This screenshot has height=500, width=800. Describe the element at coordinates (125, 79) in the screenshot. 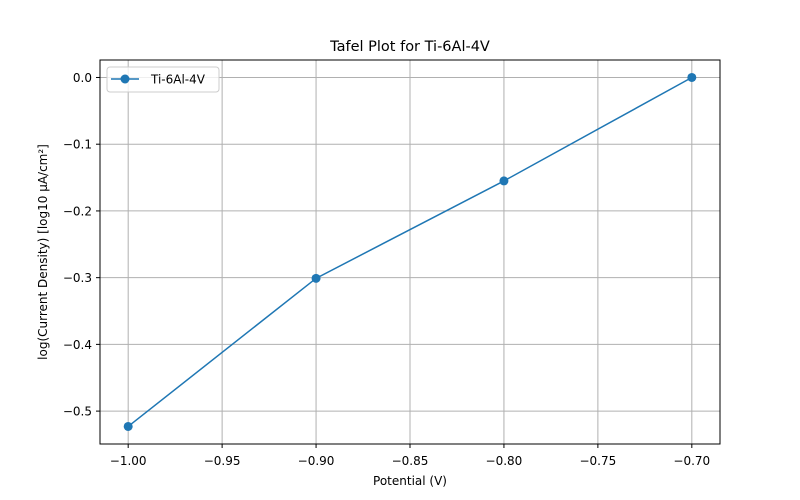

I see `legend-marker-swatch` at that location.